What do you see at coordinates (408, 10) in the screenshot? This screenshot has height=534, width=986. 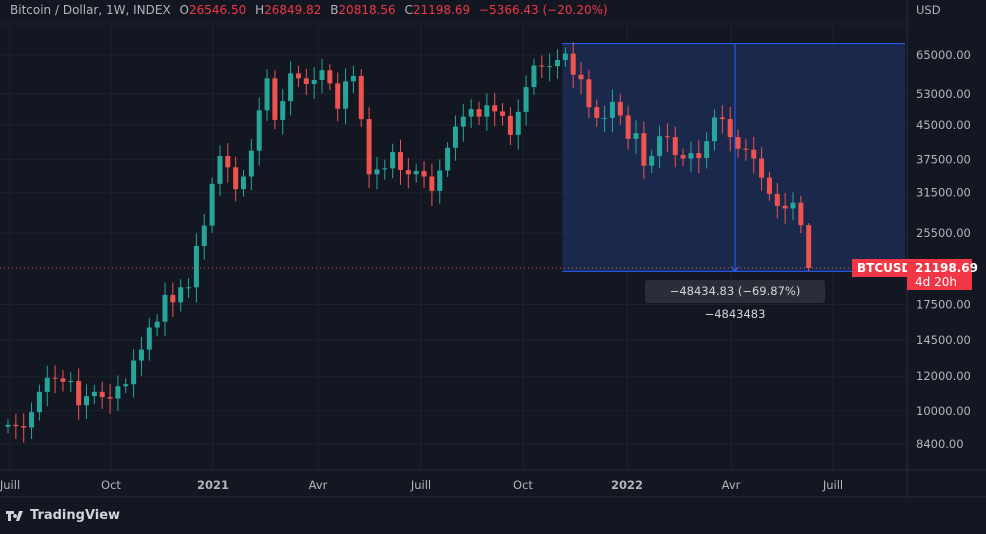 I see `close-label: C` at bounding box center [408, 10].